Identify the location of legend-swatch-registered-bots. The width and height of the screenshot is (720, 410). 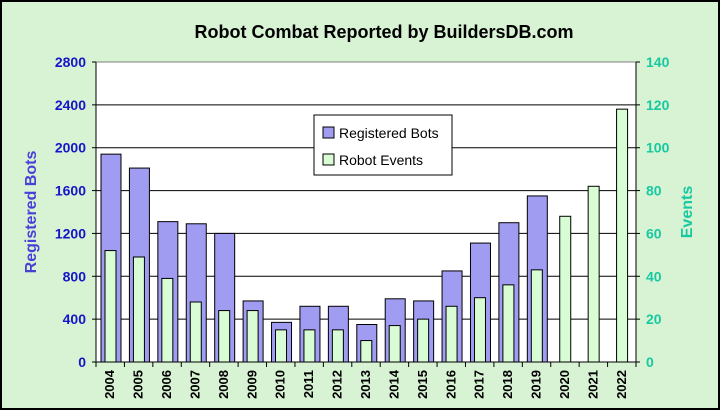
(328, 132).